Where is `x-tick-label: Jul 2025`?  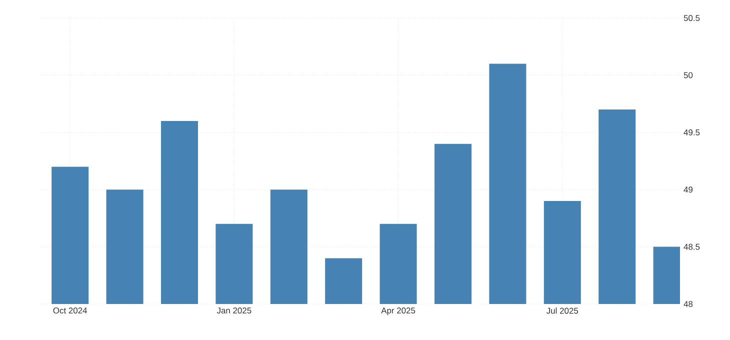 x-tick-label: Jul 2025 is located at coordinates (562, 311).